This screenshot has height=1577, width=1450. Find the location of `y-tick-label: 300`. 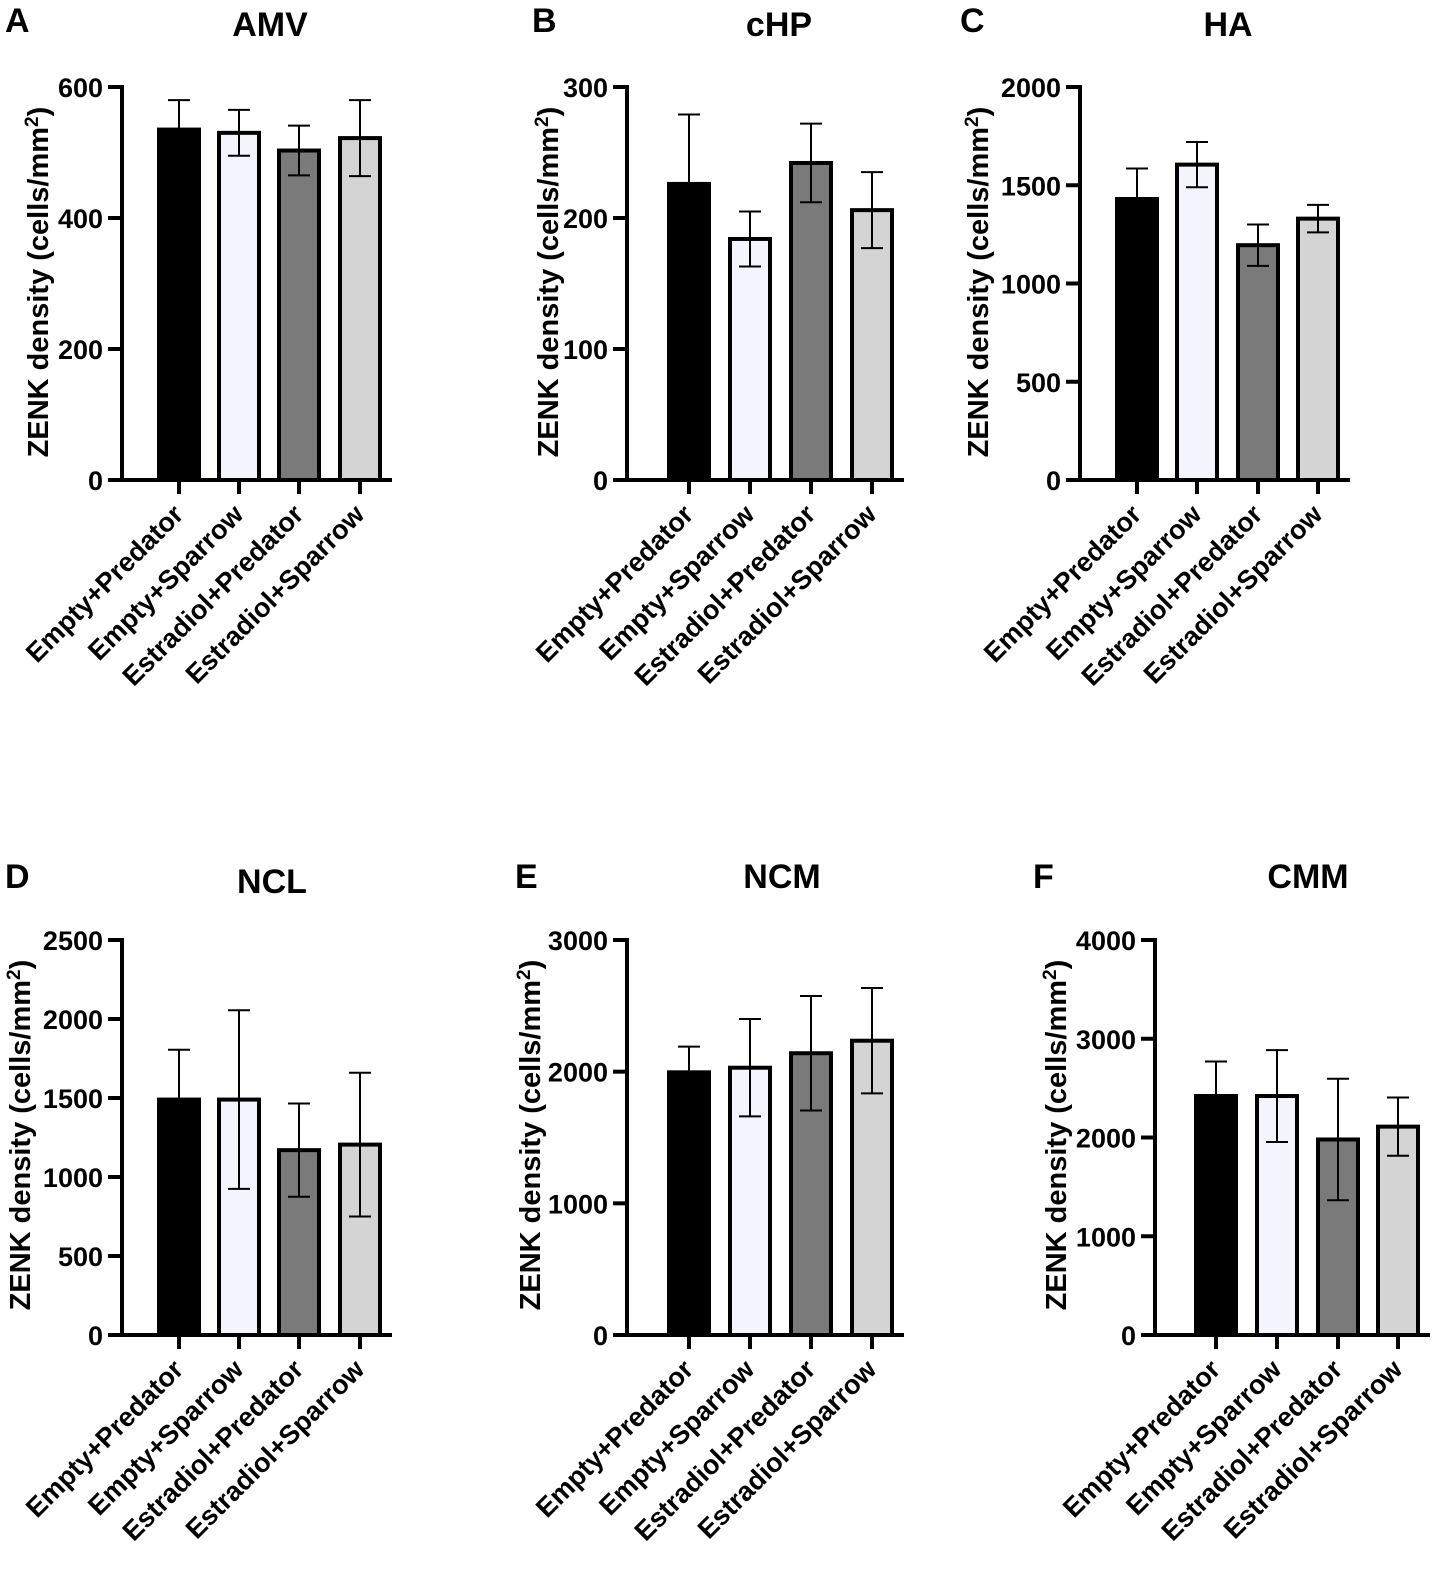

y-tick-label: 300 is located at coordinates (585, 88).